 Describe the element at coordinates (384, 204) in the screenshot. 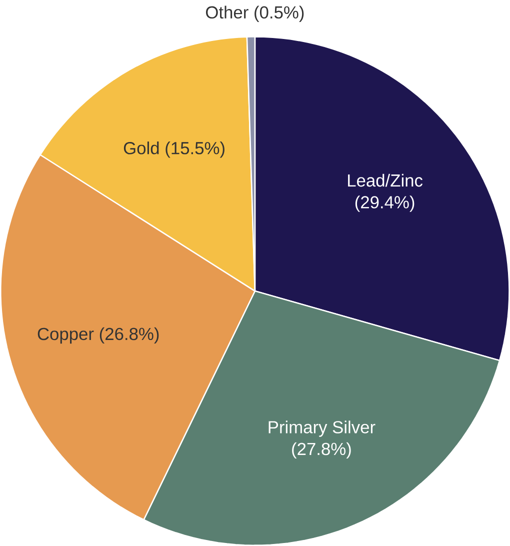

I see `data-label: (29.4%)` at that location.